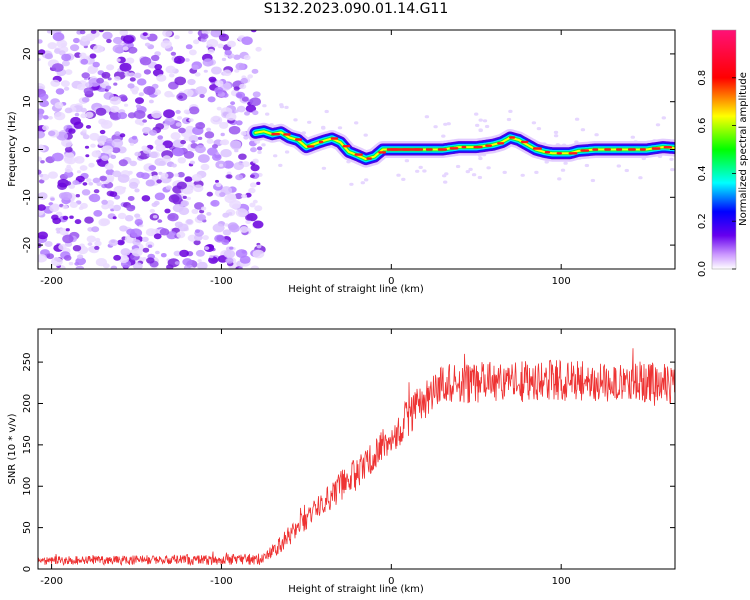 Image resolution: width=750 pixels, height=600 pixels. What do you see at coordinates (27, 403) in the screenshot?
I see `y-tick-label: 200` at bounding box center [27, 403].